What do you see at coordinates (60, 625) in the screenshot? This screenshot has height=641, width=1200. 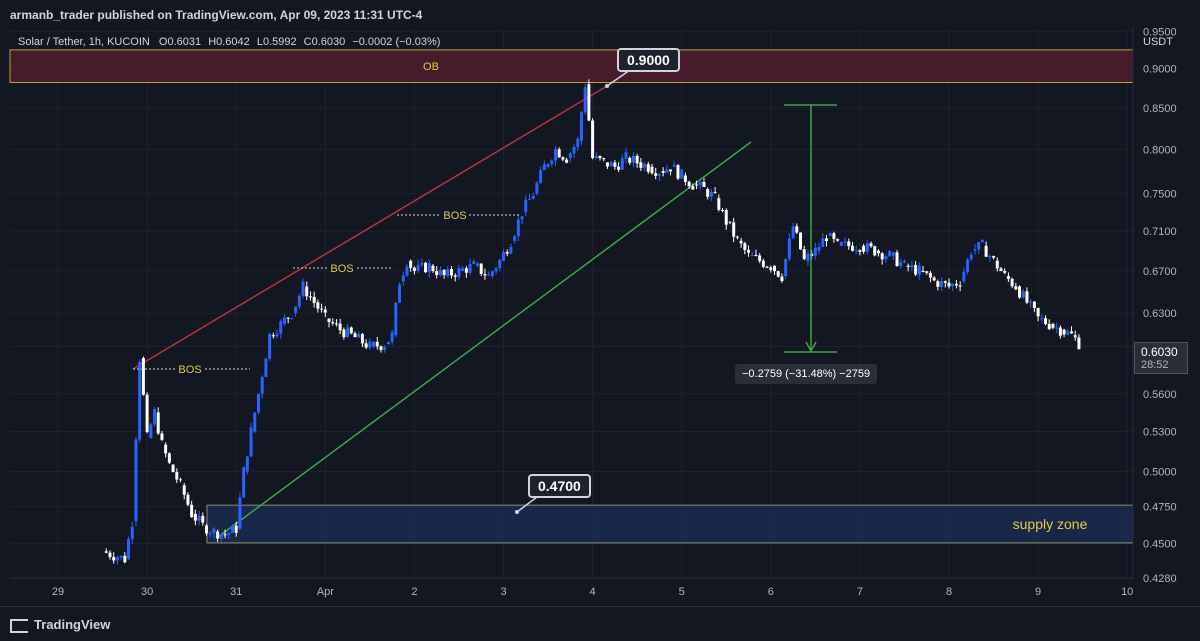 I see `tradingview-logo: TradingView` at bounding box center [60, 625].